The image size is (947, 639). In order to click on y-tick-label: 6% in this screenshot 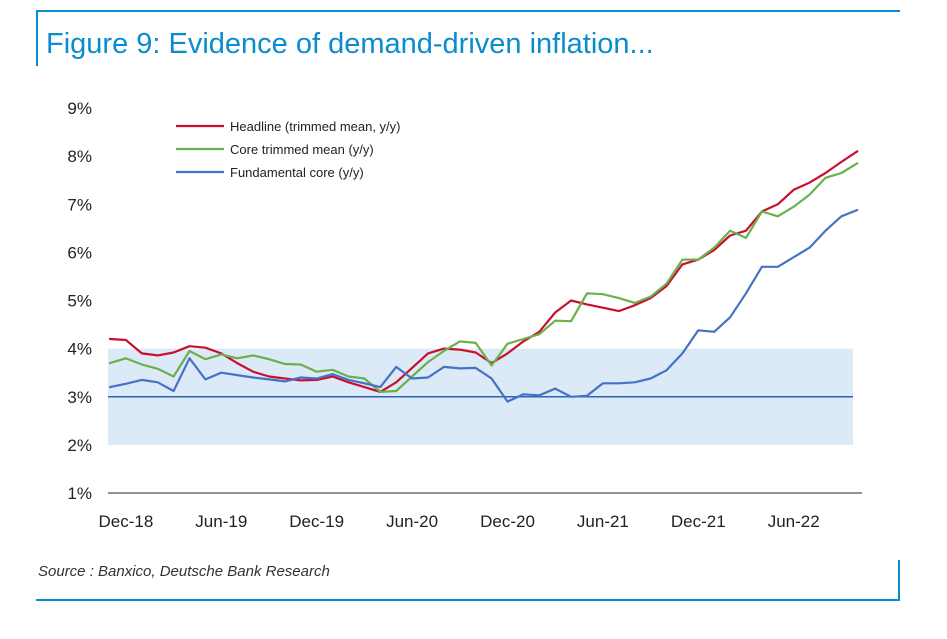, I will do `click(79, 252)`.